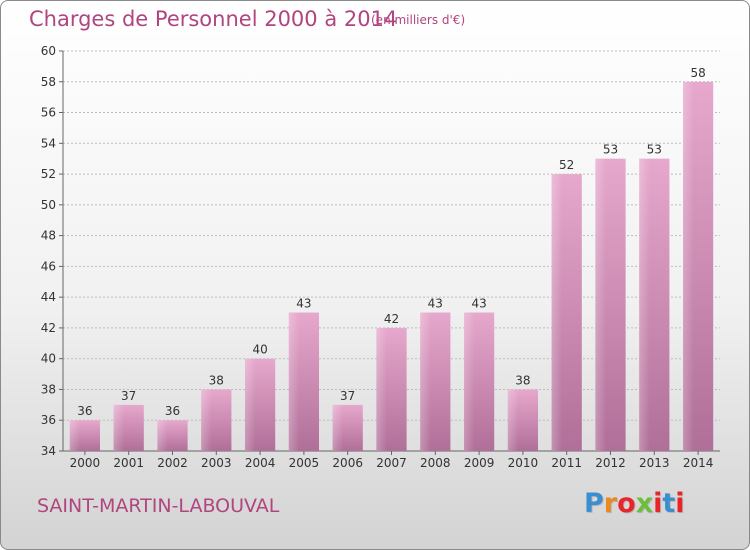  What do you see at coordinates (391, 463) in the screenshot?
I see `x-tick-label: 2007` at bounding box center [391, 463].